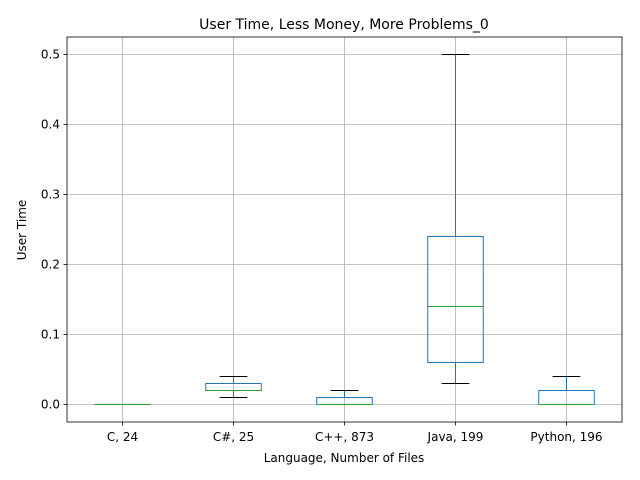 This screenshot has height=480, width=640. Describe the element at coordinates (22, 230) in the screenshot. I see `y-axis-label: User Time` at that location.